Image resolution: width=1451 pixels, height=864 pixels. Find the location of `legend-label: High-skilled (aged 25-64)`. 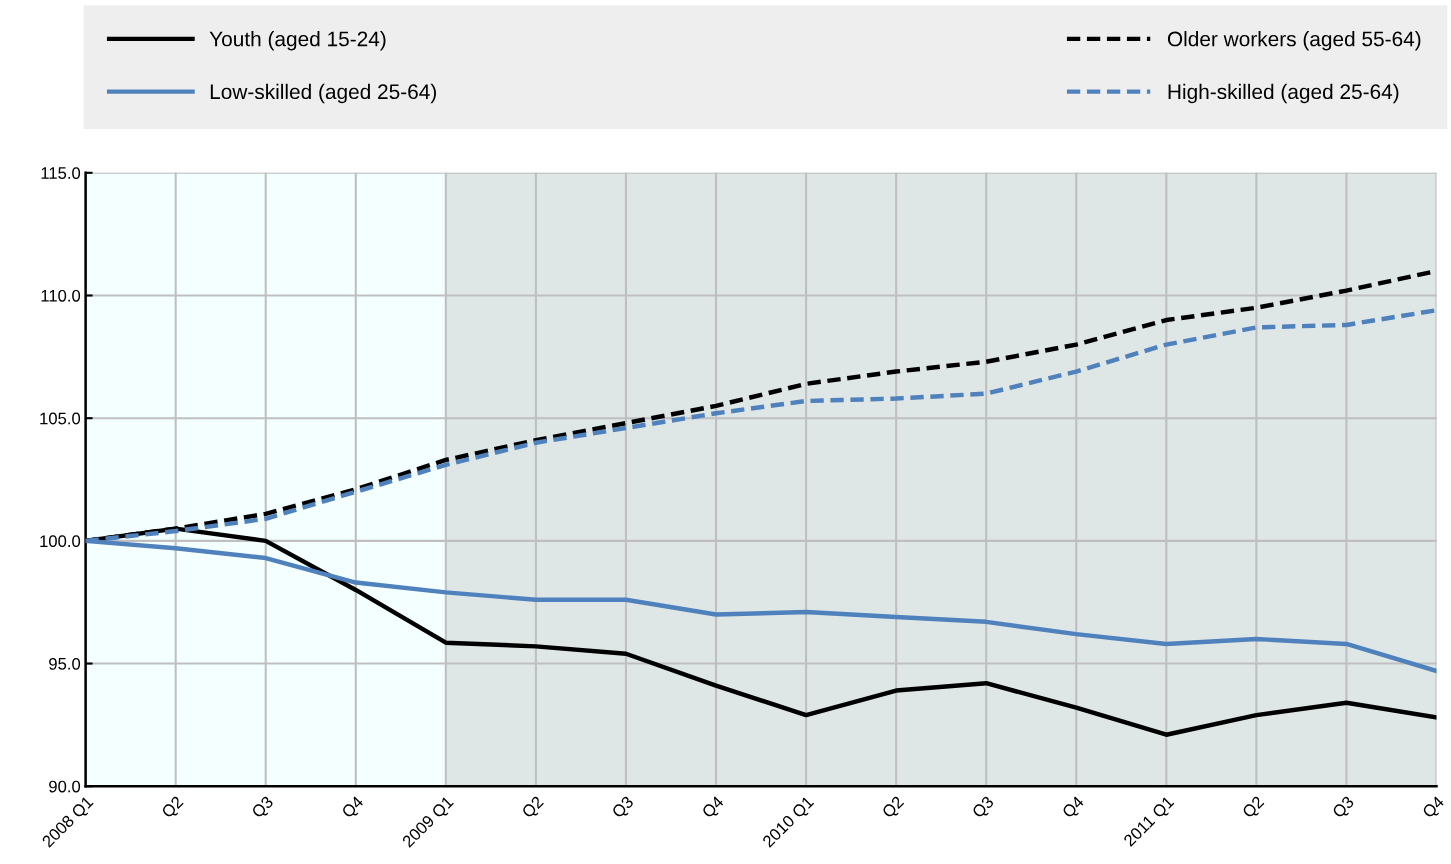

legend-label: High-skilled (aged 25-64) is located at coordinates (1283, 93).